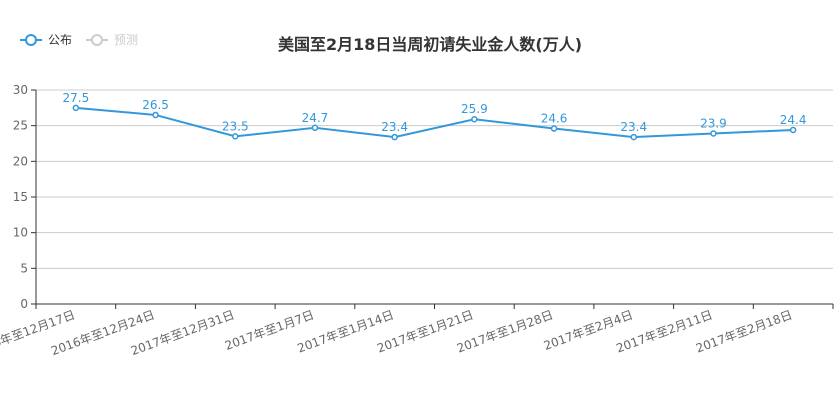 This screenshot has height=405, width=835. Describe the element at coordinates (554, 119) in the screenshot. I see `data-label: 24.6` at that location.